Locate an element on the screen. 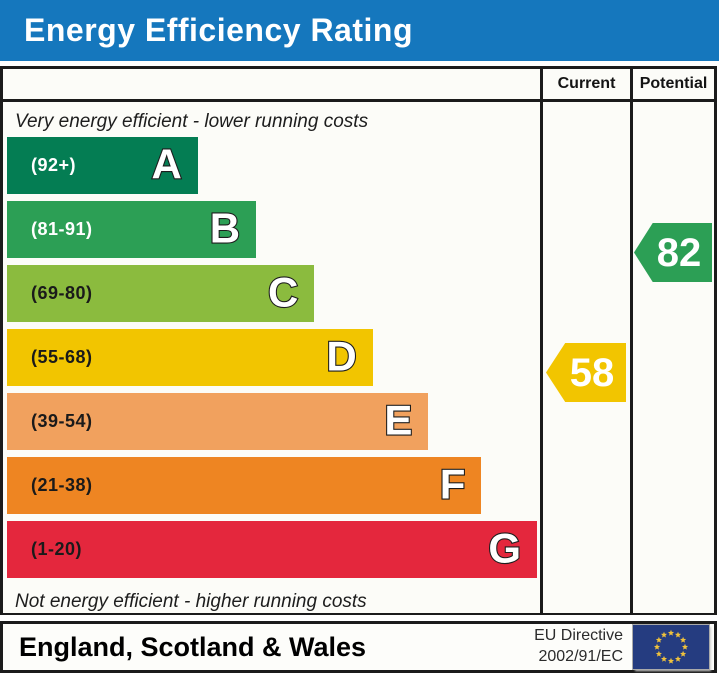 The width and height of the screenshot is (719, 675). band-row-d: (55-68) D is located at coordinates (272, 357).